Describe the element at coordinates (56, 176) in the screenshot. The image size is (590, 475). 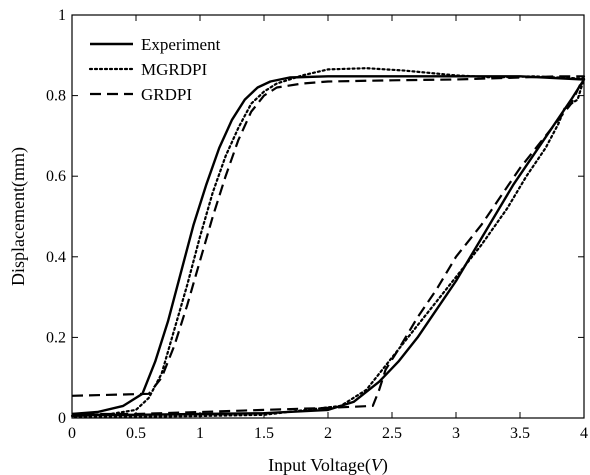
I see `y-tick-label: 0.6` at that location.